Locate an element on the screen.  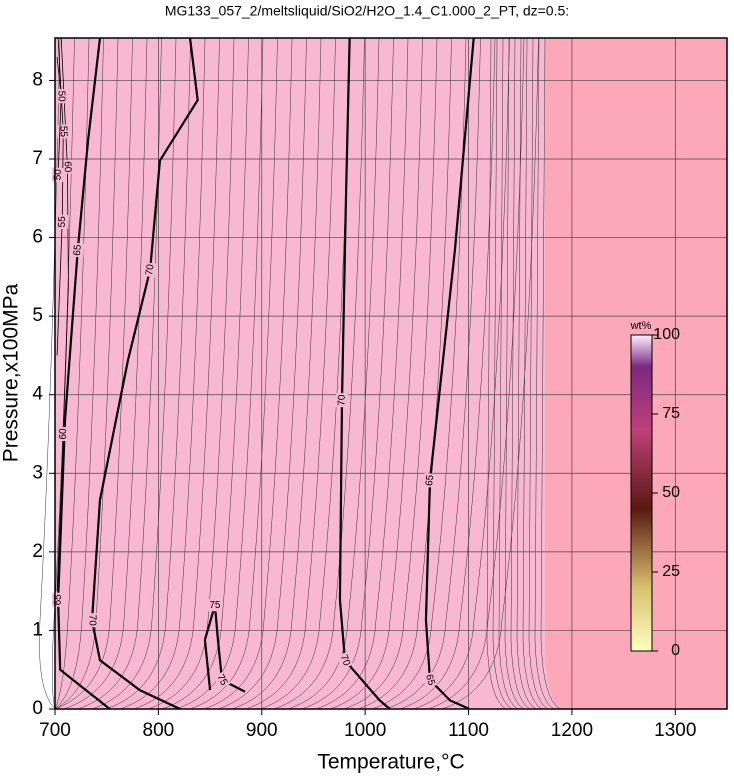
y-tick-label: 5 is located at coordinates (37, 315).